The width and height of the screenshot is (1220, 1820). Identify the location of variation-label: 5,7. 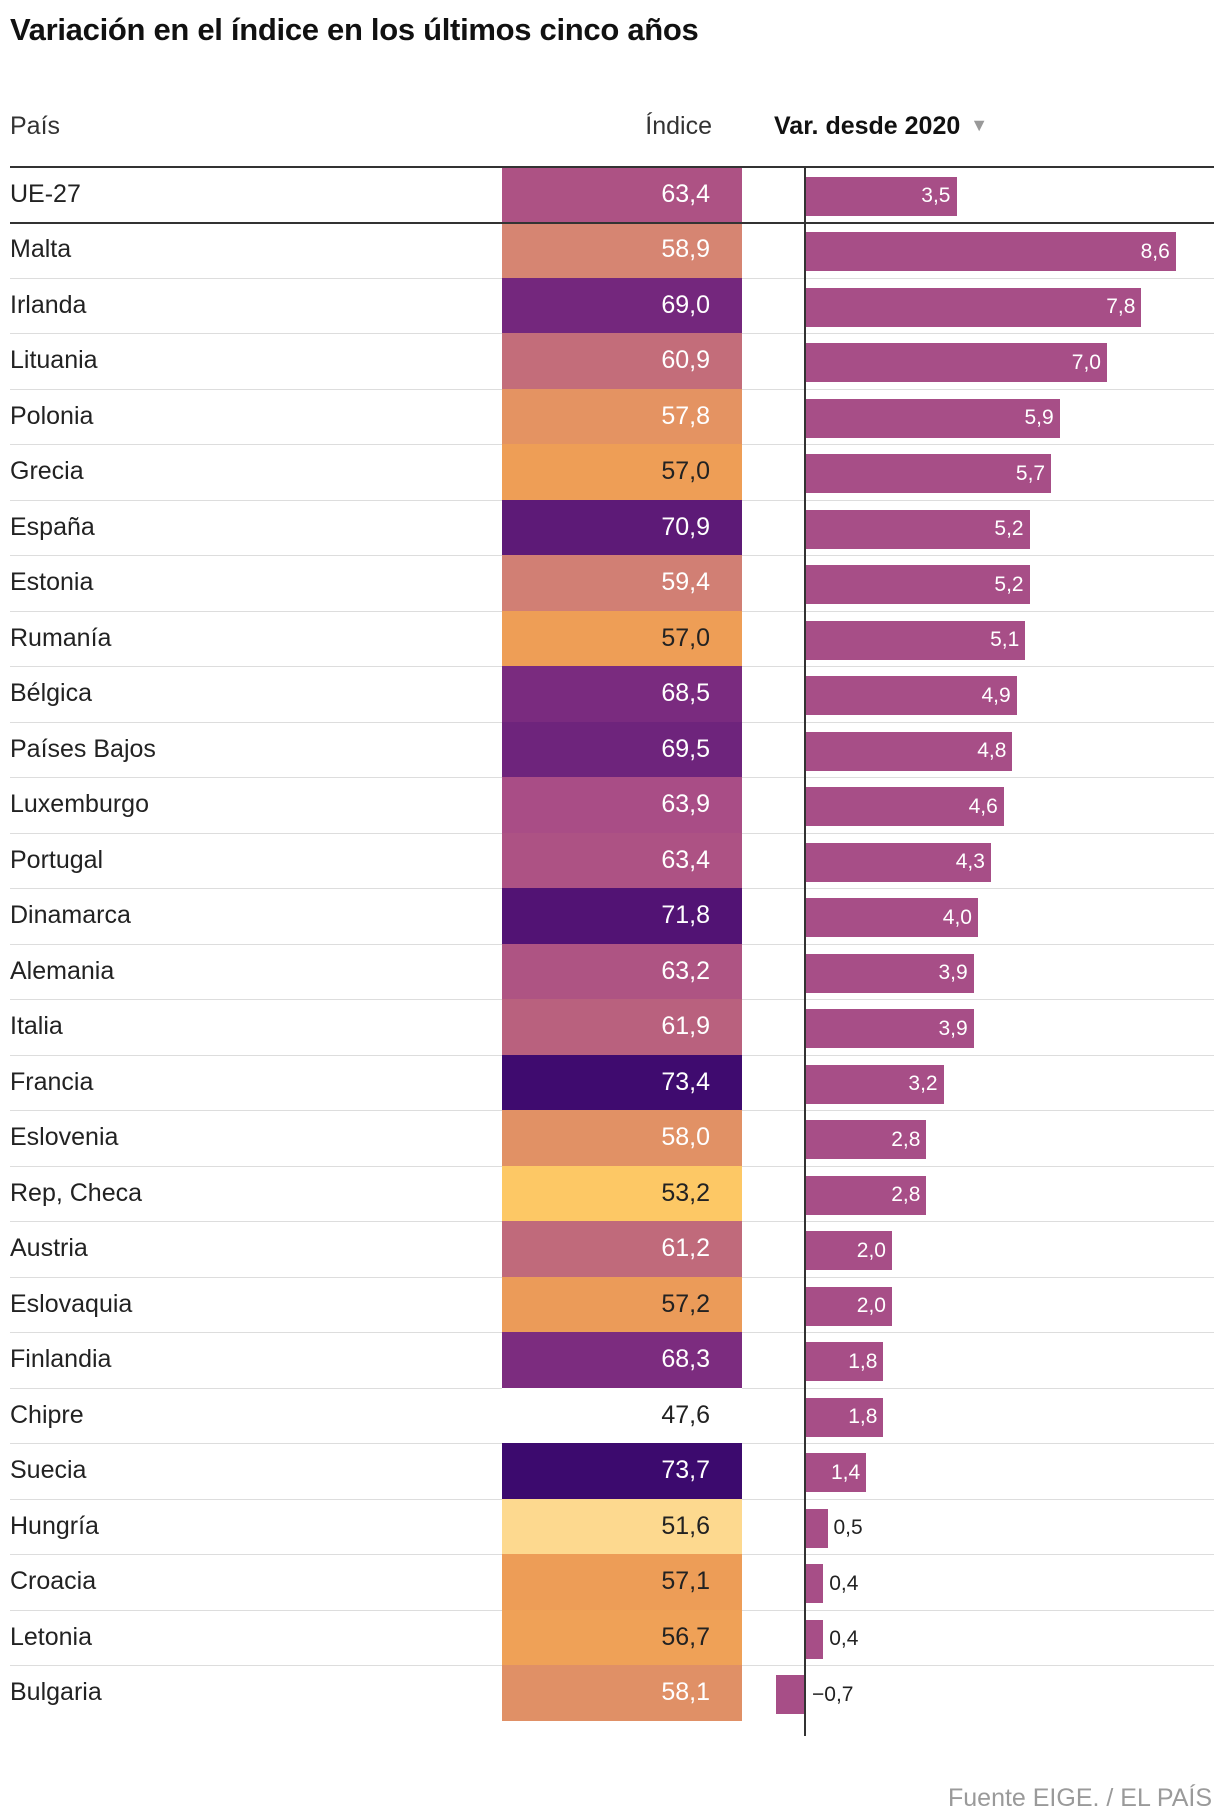
(1030, 473).